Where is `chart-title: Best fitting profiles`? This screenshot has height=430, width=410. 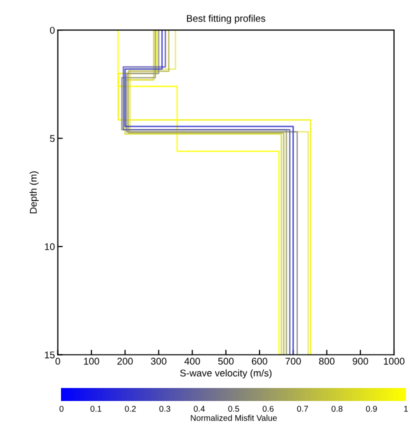
chart-title: Best fitting profiles is located at coordinates (226, 19).